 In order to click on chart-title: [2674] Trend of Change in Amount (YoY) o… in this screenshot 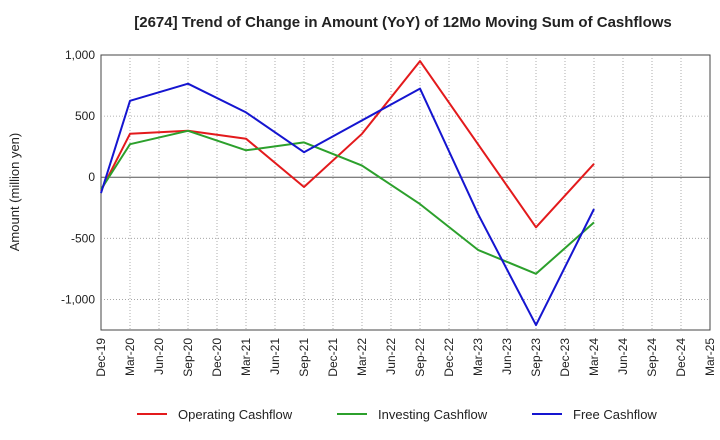, I will do `click(403, 22)`.